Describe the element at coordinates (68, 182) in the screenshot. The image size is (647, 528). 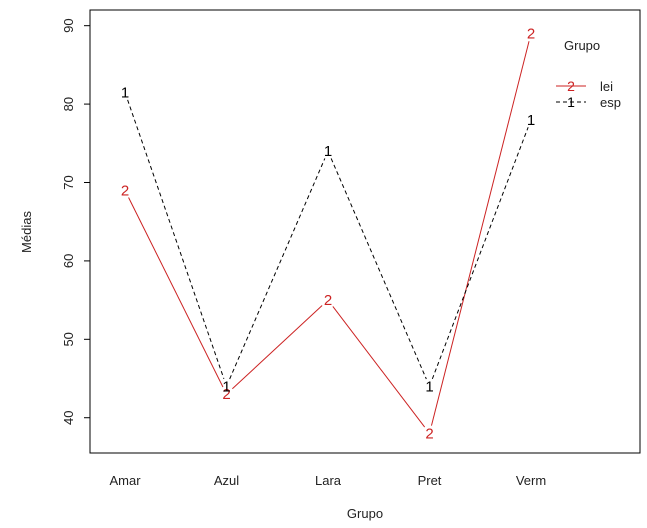
I see `y-tick-label: 70` at that location.